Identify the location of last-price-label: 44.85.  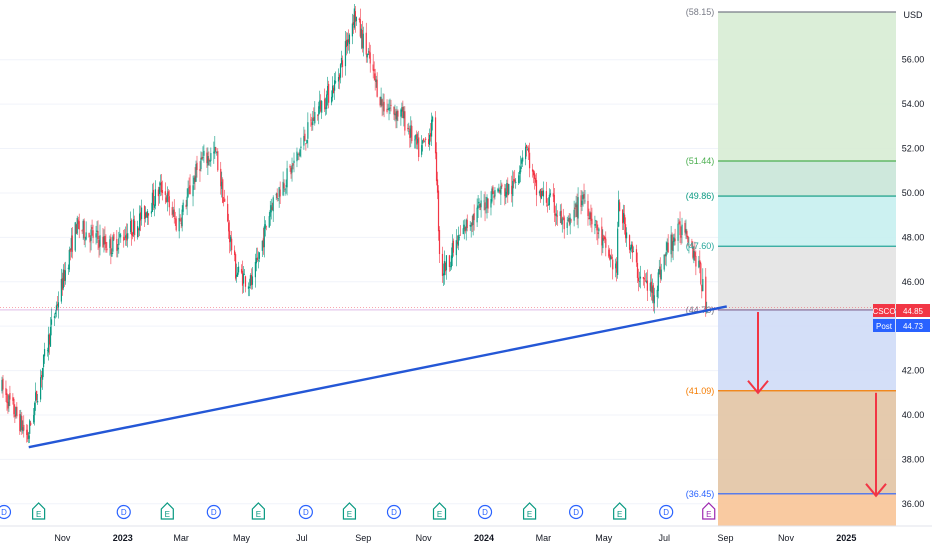
(913, 311).